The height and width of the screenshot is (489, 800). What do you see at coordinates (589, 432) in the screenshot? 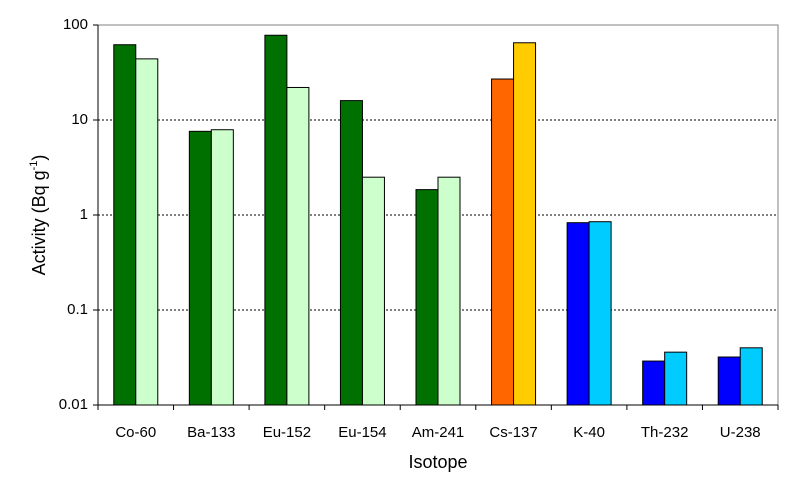
I see `x-tick-label: K-40` at bounding box center [589, 432].